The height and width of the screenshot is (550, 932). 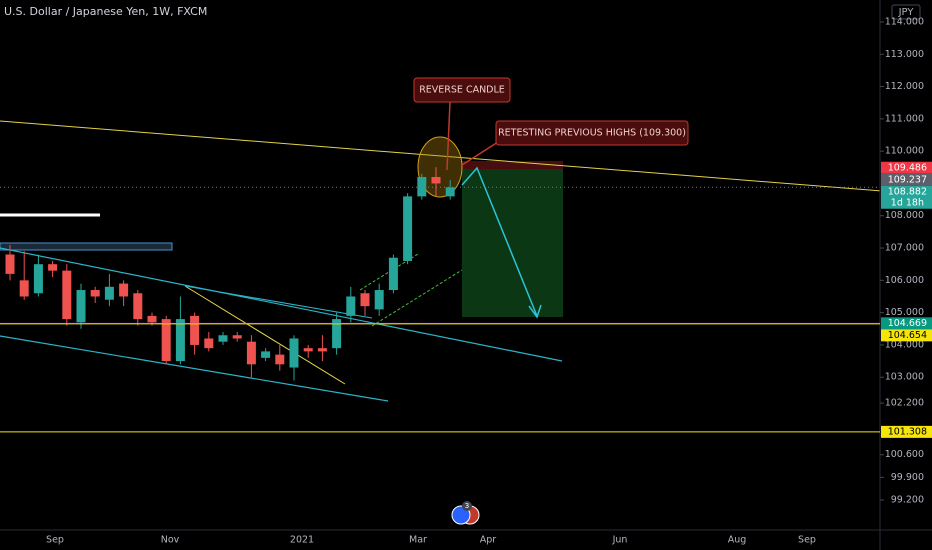 I want to click on y-tick-label: 114.000, so click(x=904, y=21).